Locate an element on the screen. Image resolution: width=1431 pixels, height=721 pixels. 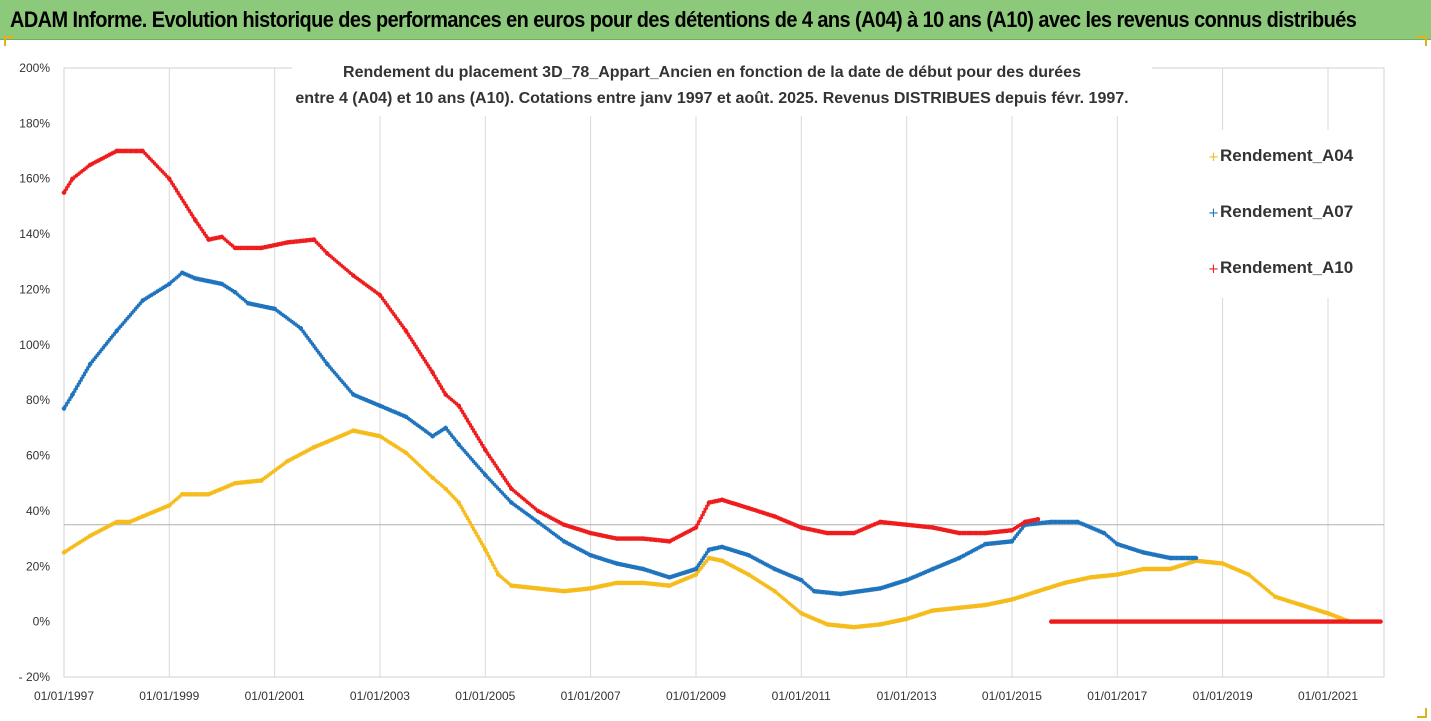
y-tick-label: 40% is located at coordinates (38, 511).